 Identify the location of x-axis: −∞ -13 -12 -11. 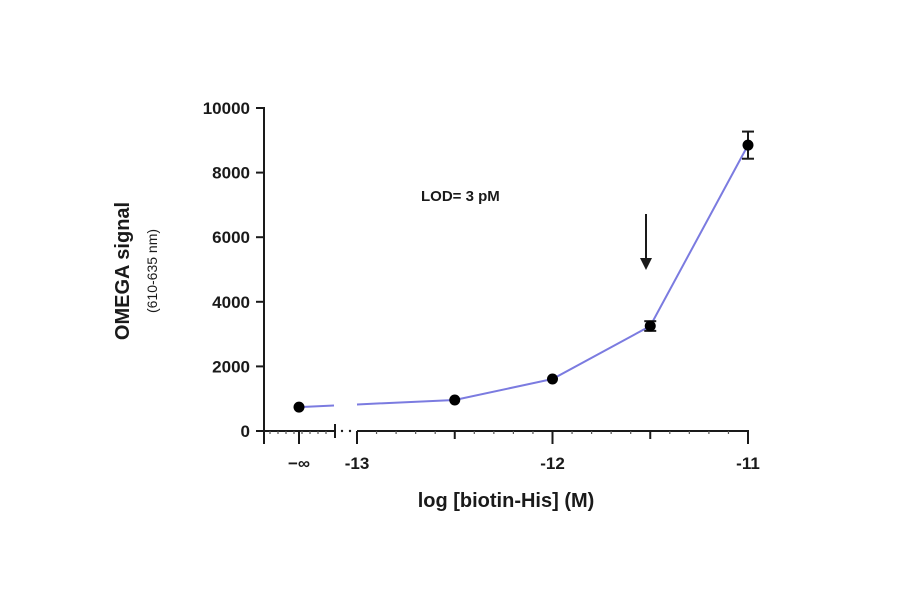
(508, 448).